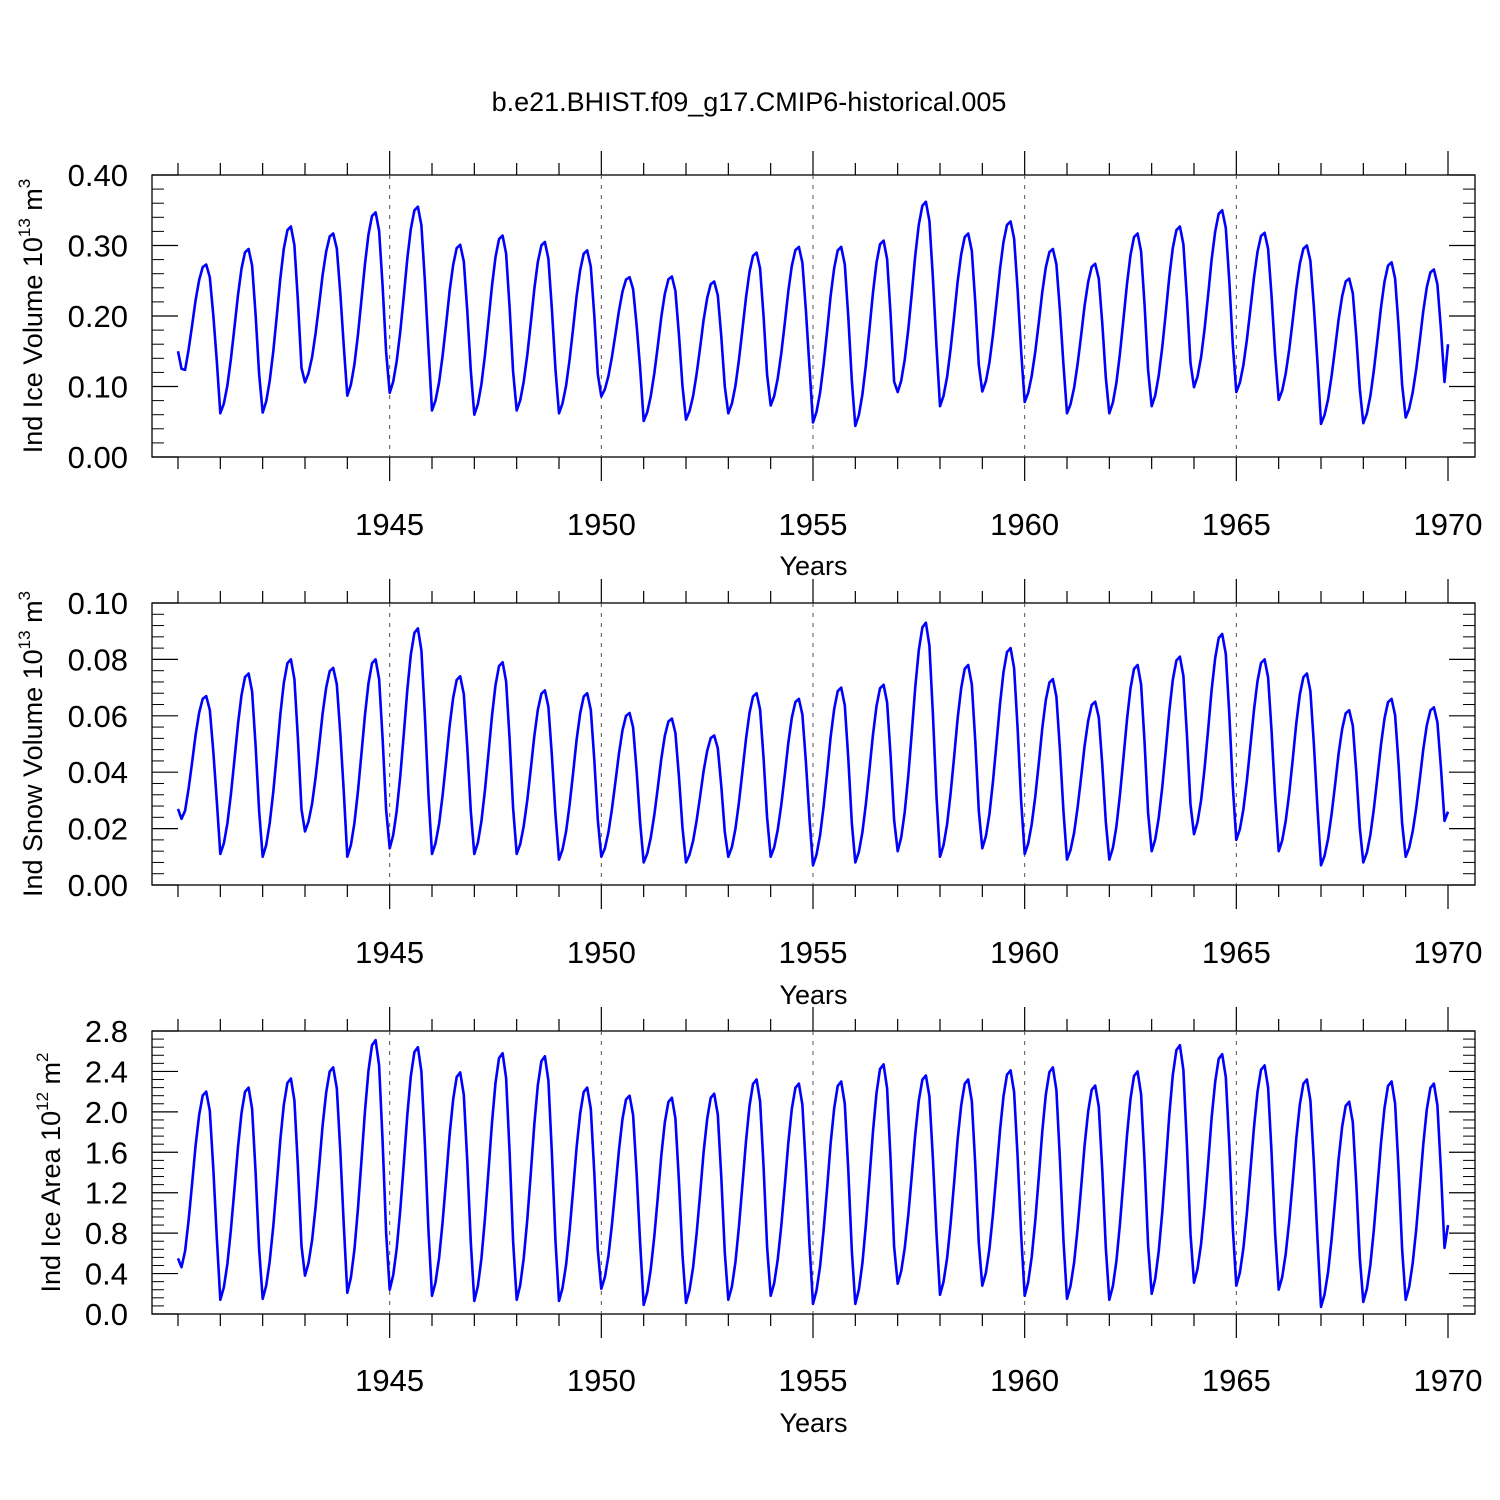  Describe the element at coordinates (42, 1056) in the screenshot. I see `y-label-unit-exponent: 2` at that location.